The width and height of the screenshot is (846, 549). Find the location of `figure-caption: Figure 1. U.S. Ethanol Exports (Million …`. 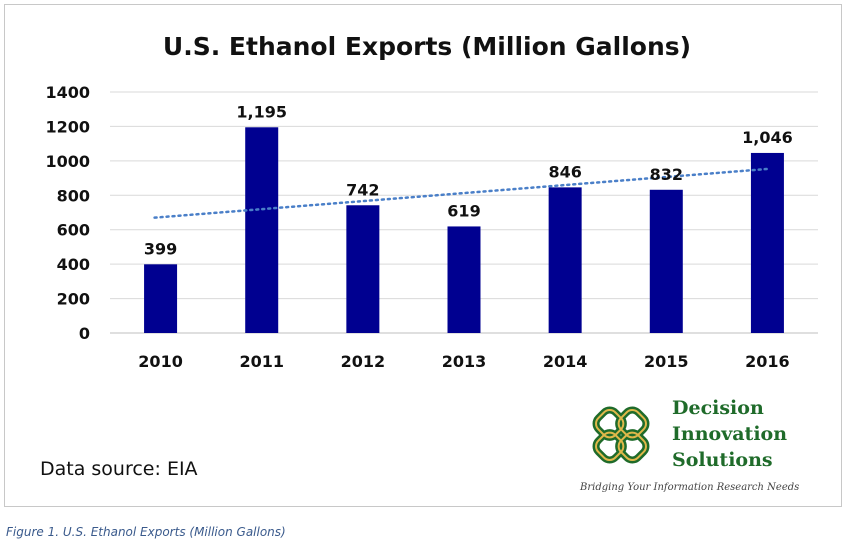

figure-caption: Figure 1. U.S. Ethanol Exports (Million … is located at coordinates (146, 532).